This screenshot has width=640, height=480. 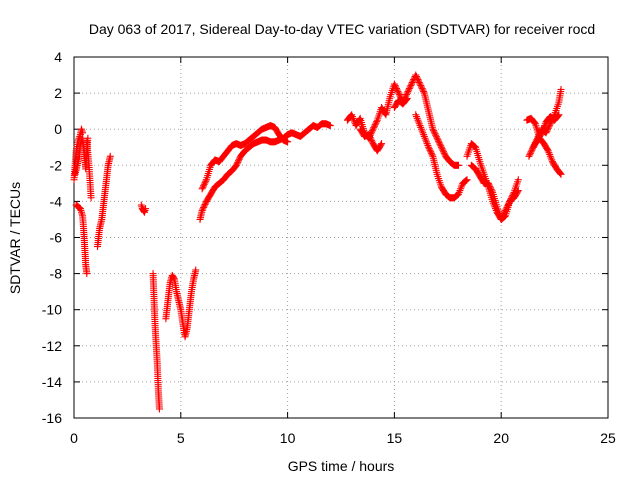 I want to click on x-tick-label: 25, so click(x=608, y=438).